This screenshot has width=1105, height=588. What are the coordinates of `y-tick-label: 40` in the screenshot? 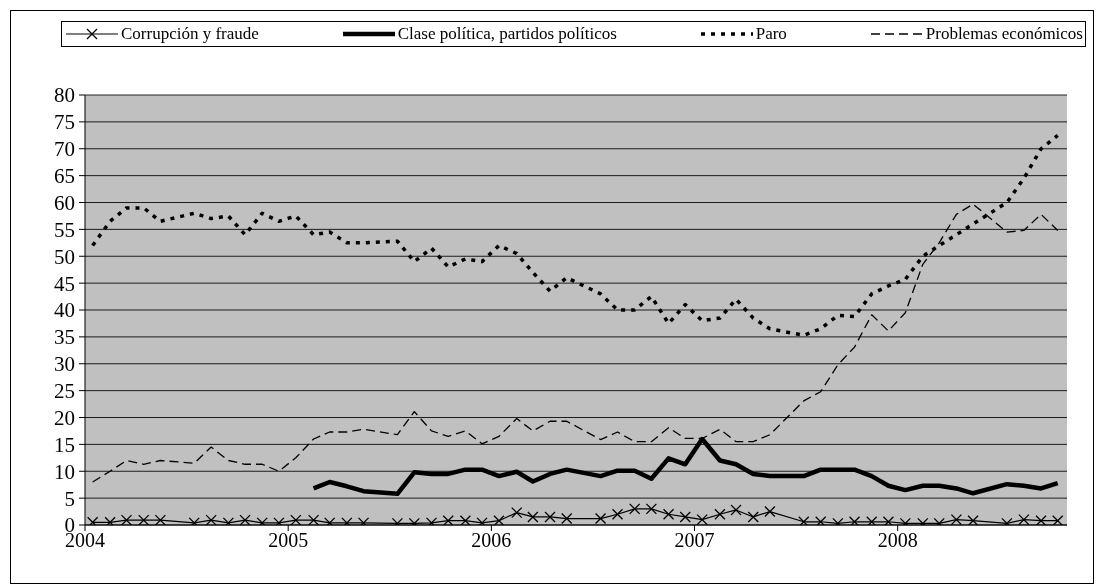 It's located at (64, 310).